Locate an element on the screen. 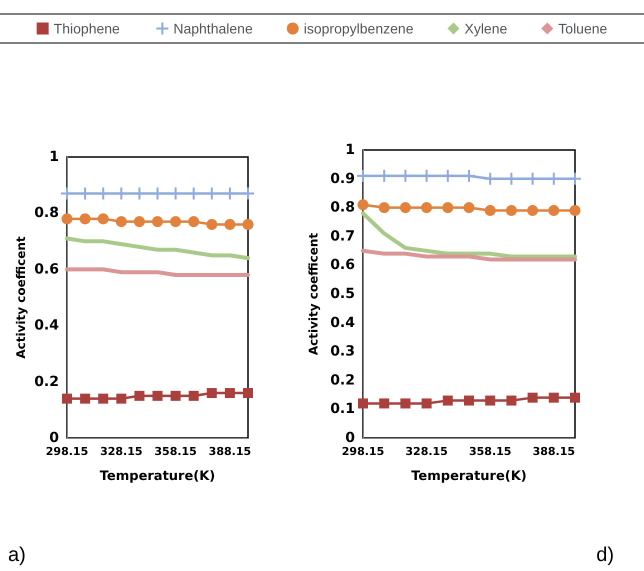 This screenshot has height=571, width=644. legend-label: Naphthalene is located at coordinates (213, 28).